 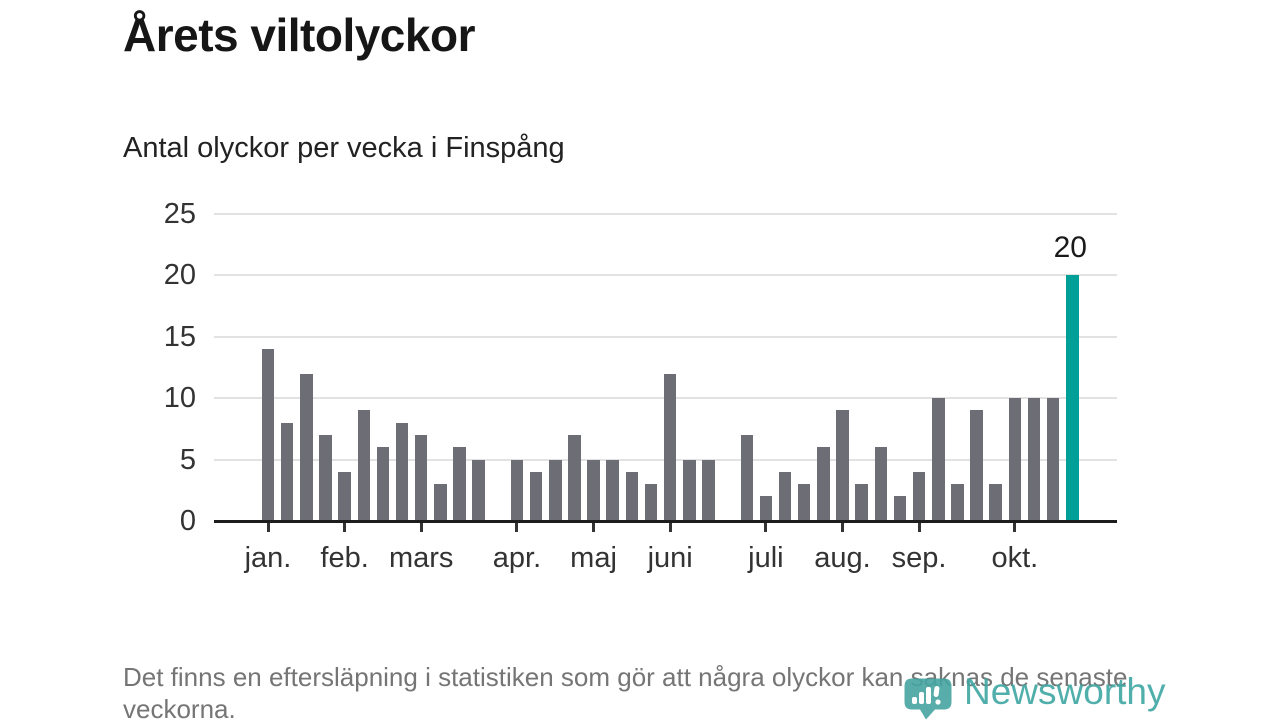 I want to click on x-axis-tick-maj, so click(x=594, y=527).